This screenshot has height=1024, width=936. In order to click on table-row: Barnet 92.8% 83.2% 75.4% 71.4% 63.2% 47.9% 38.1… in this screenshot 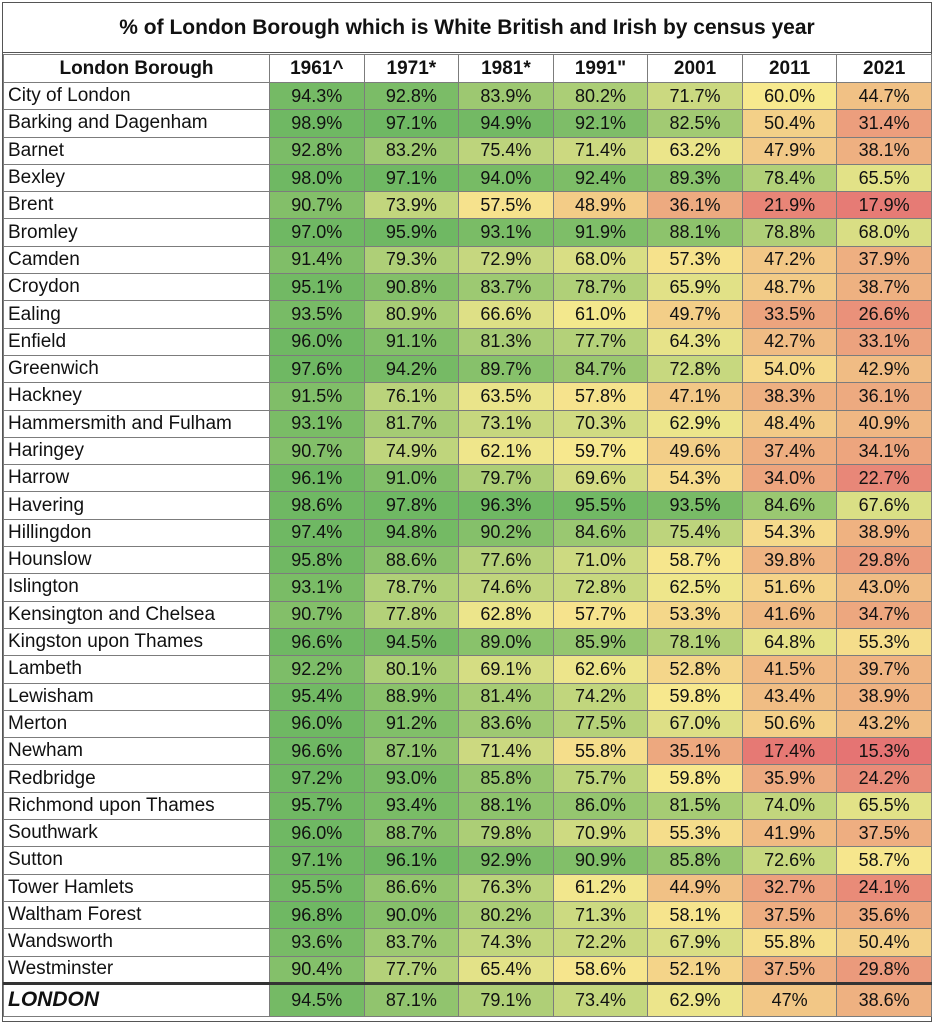, I will do `click(467, 150)`.